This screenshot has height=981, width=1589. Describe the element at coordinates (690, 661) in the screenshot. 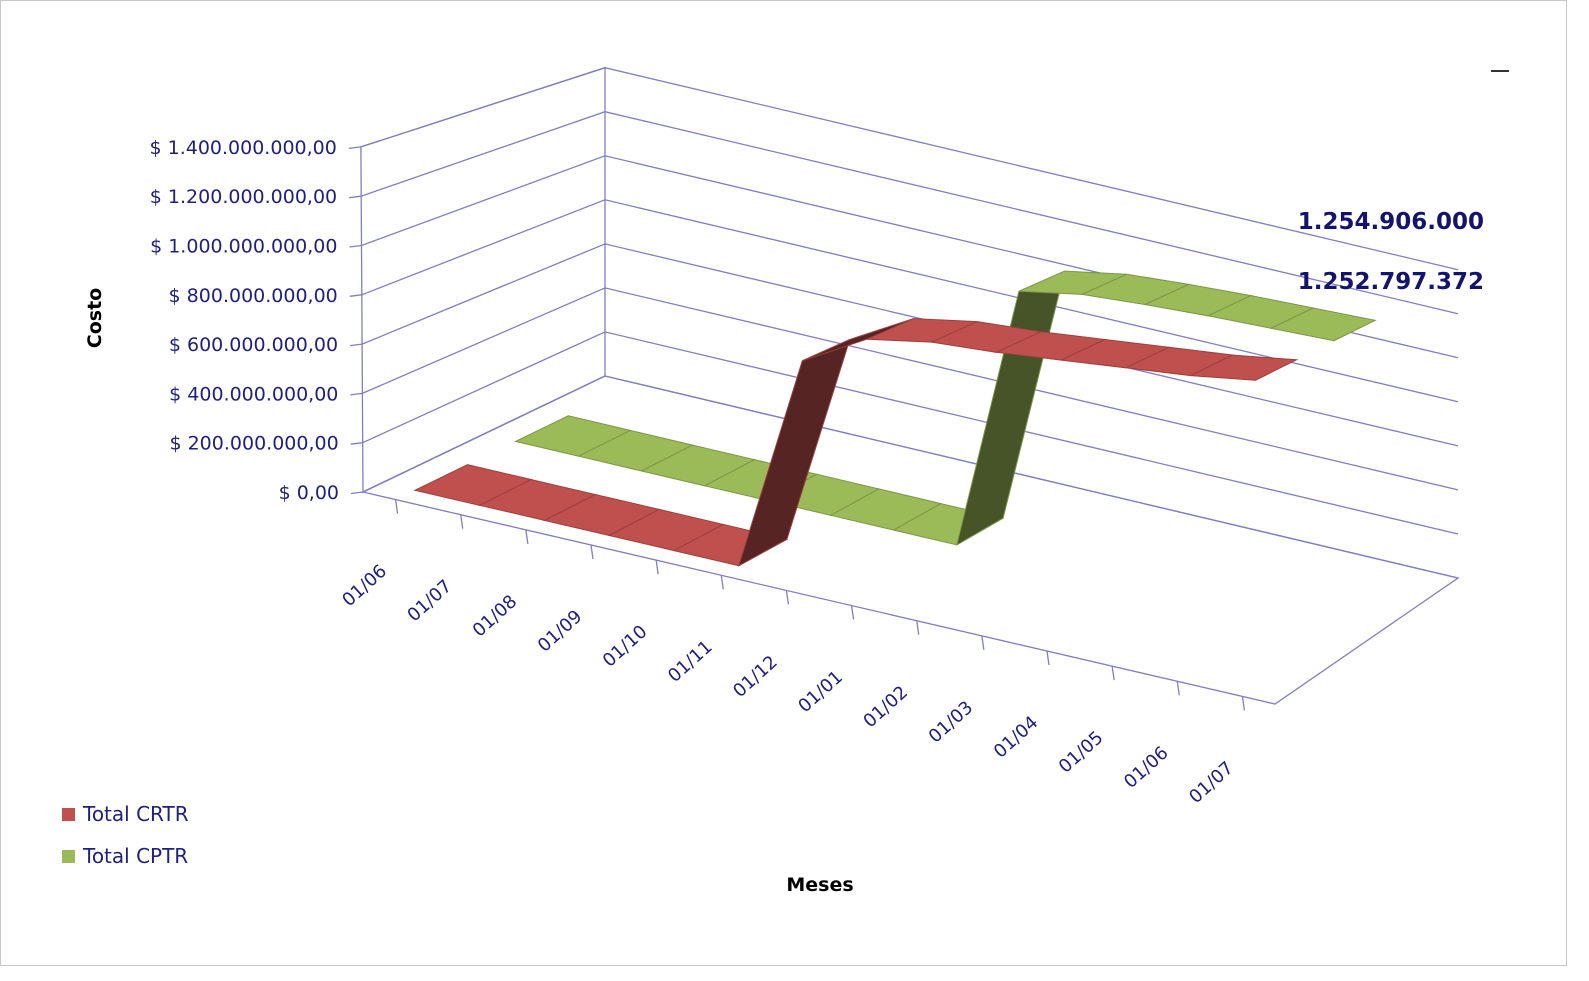

I see `x-tick-label: 01/11` at that location.